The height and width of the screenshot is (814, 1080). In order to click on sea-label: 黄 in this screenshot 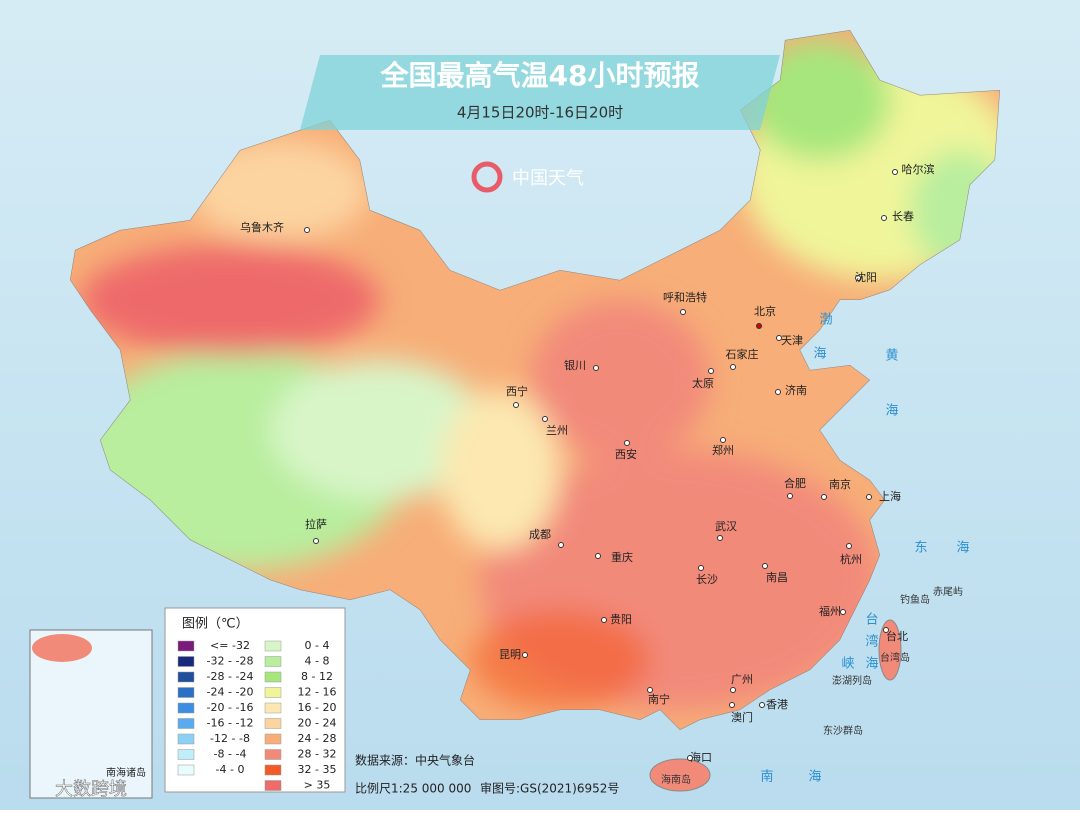, I will do `click(891, 356)`.